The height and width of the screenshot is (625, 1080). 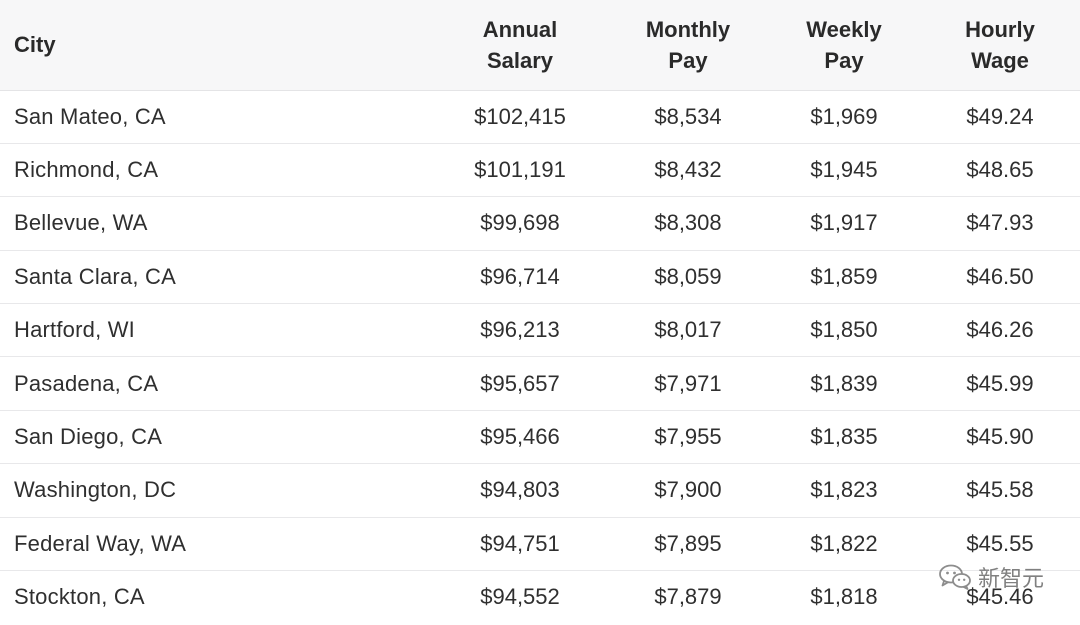 I want to click on cell-annual-salary: $95,657, so click(x=520, y=383).